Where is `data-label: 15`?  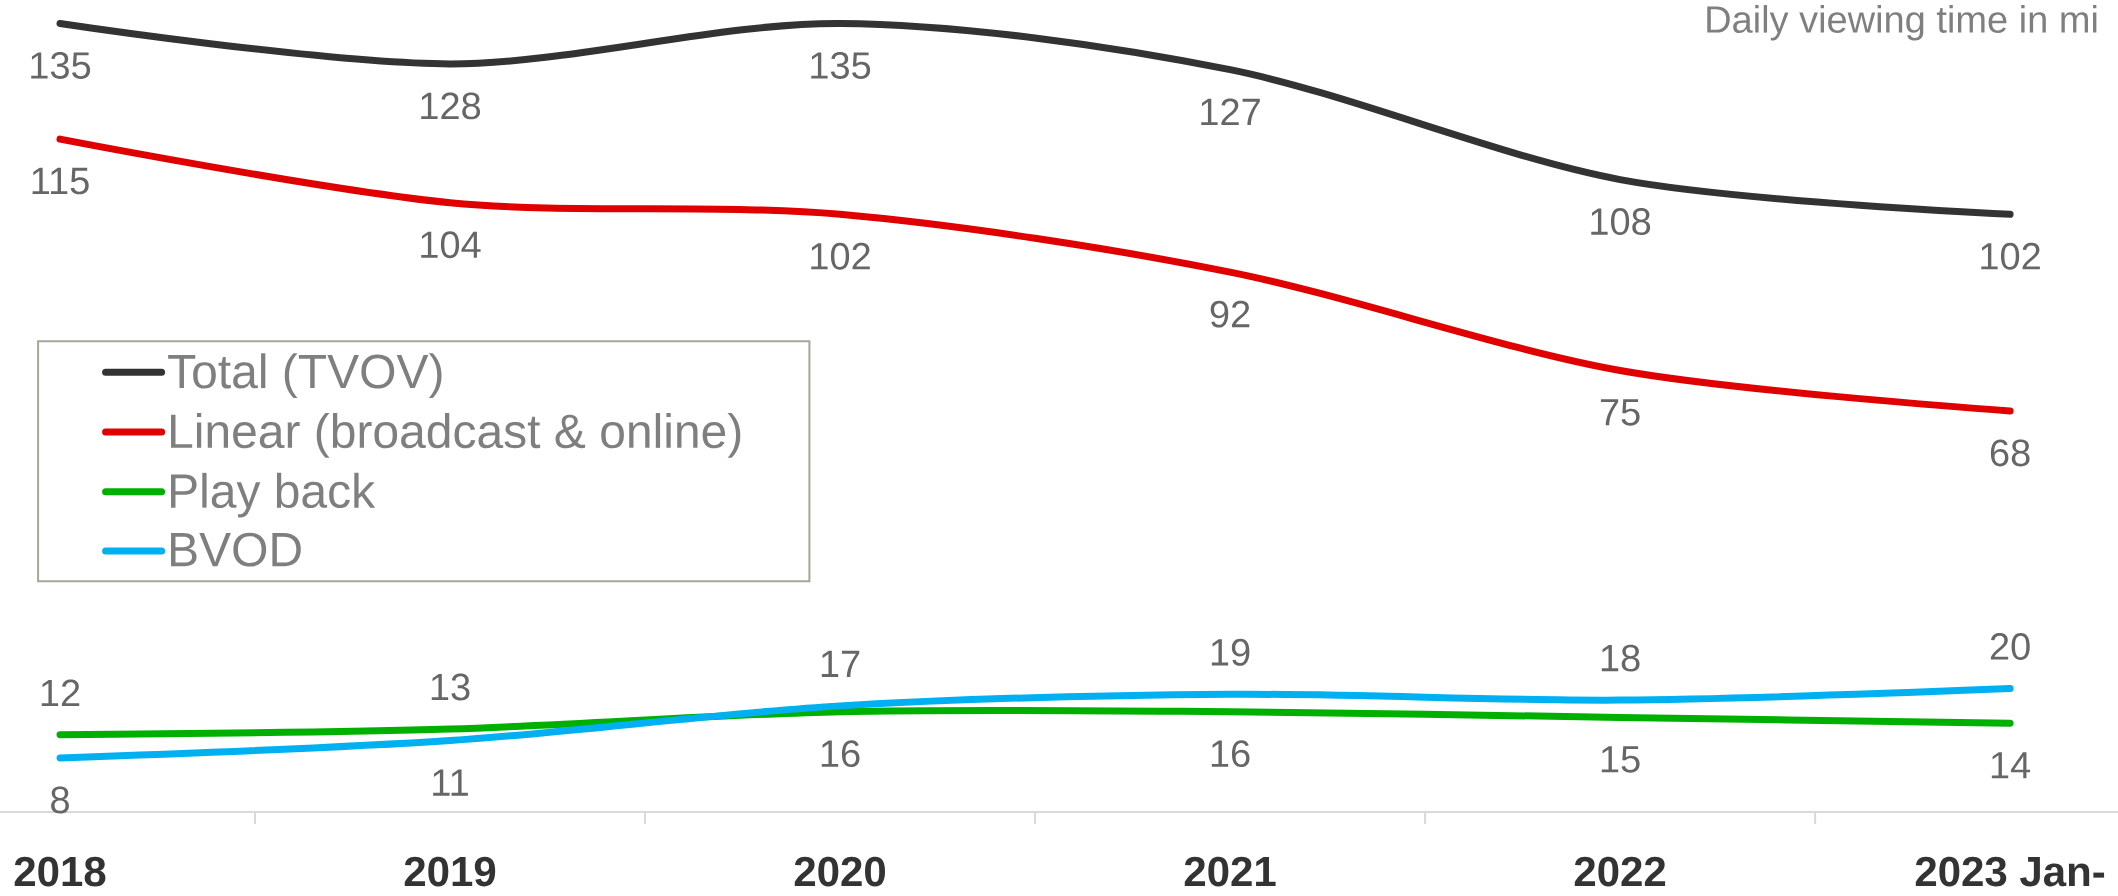
data-label: 15 is located at coordinates (1620, 759).